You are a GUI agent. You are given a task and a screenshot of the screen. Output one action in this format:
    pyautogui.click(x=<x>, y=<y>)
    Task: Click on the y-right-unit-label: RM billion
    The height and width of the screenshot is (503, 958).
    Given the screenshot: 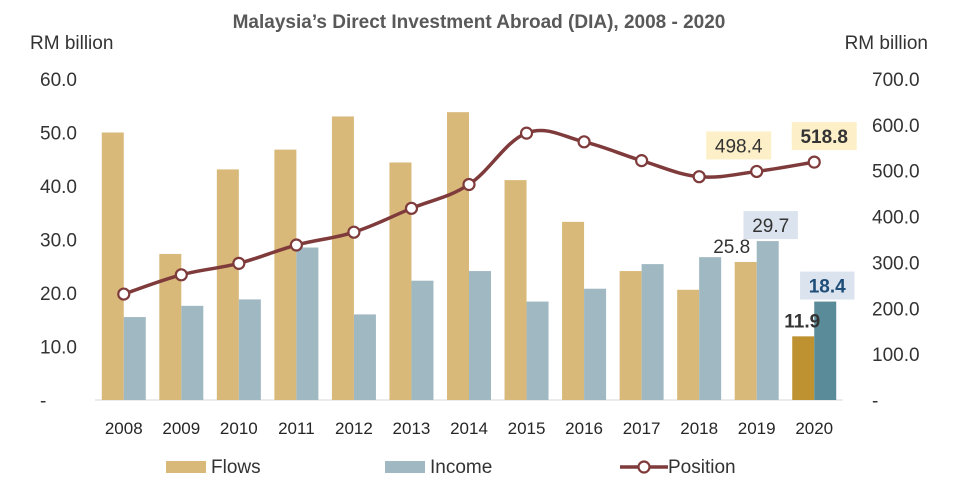 What is the action you would take?
    pyautogui.click(x=886, y=43)
    